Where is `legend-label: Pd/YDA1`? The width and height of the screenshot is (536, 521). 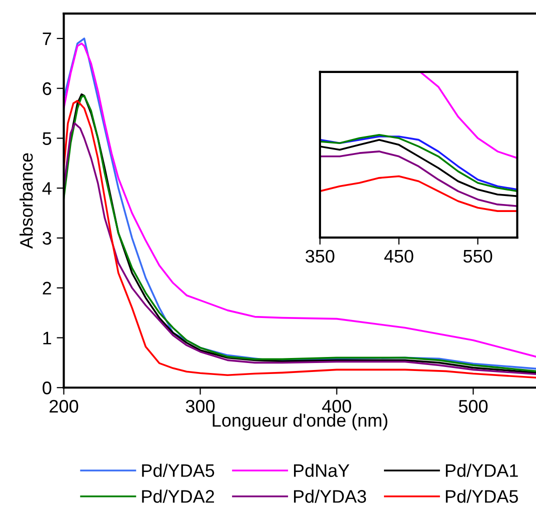
legend-label: Pd/YDA1 is located at coordinates (482, 470).